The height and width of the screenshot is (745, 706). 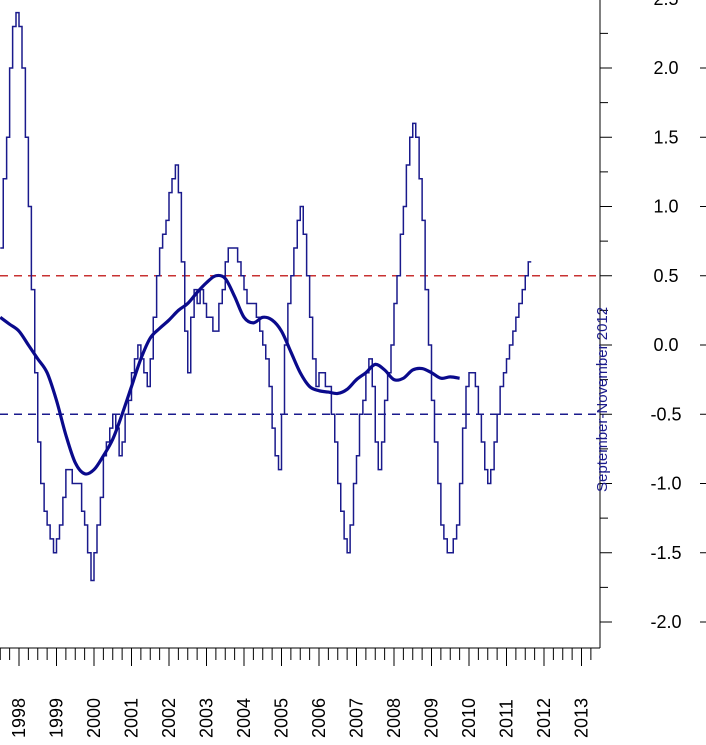 I want to click on y-tick-label: 0.5, so click(x=665, y=276).